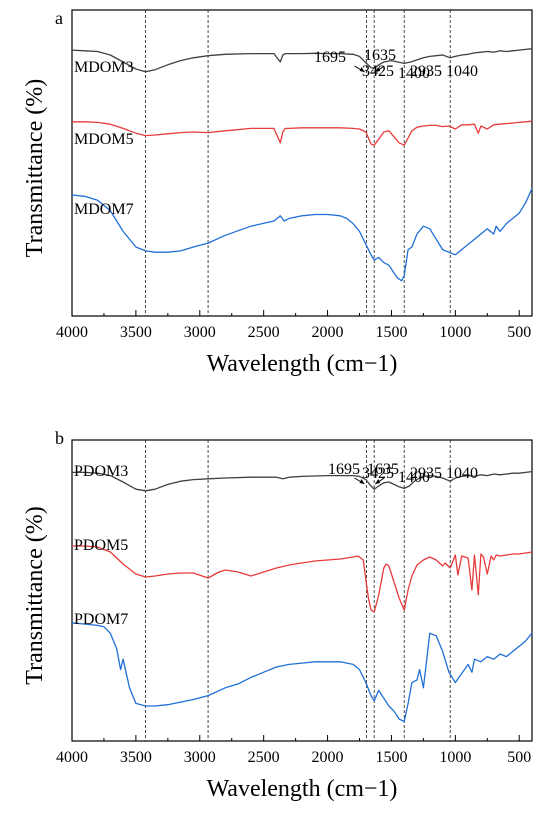  I want to click on series-label: PDOM7, so click(101, 619).